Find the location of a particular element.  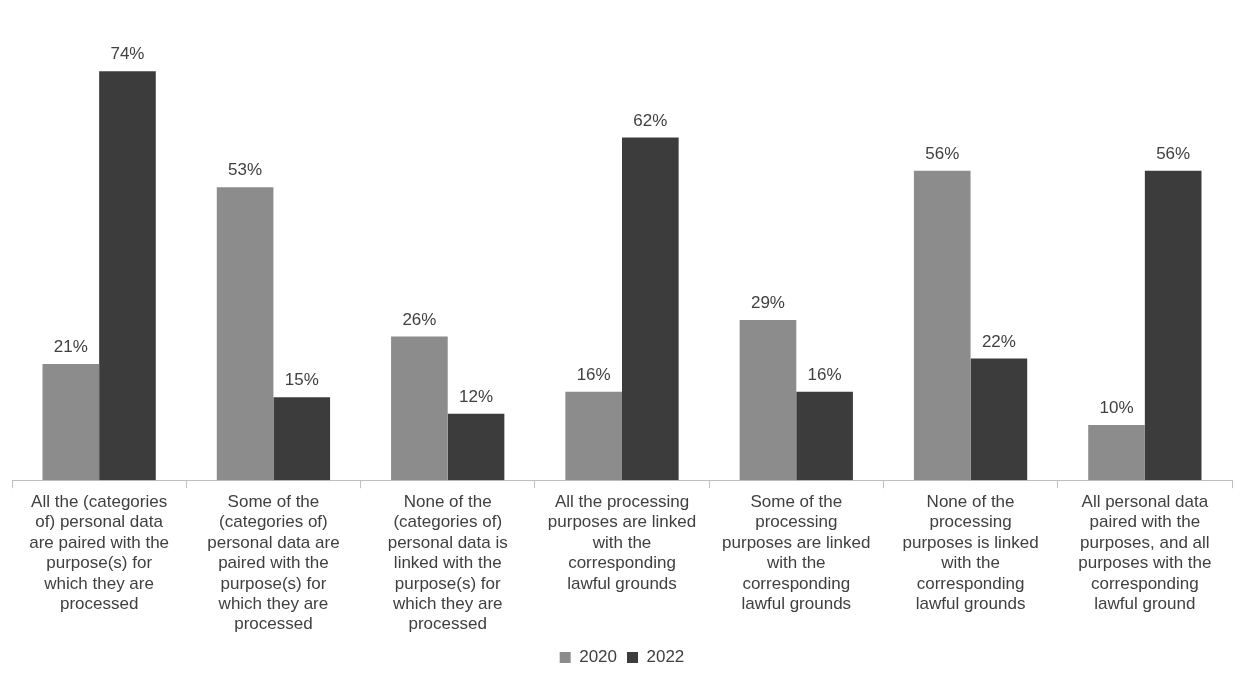

x-tick-label: Some of the processing purposes are linked with the corresponding lawful grounds is located at coordinates (796, 553).